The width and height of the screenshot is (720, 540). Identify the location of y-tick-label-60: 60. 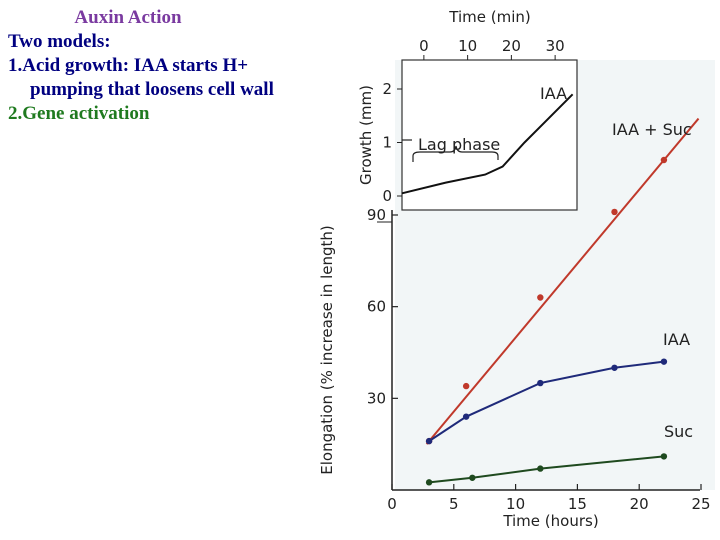
(376, 307).